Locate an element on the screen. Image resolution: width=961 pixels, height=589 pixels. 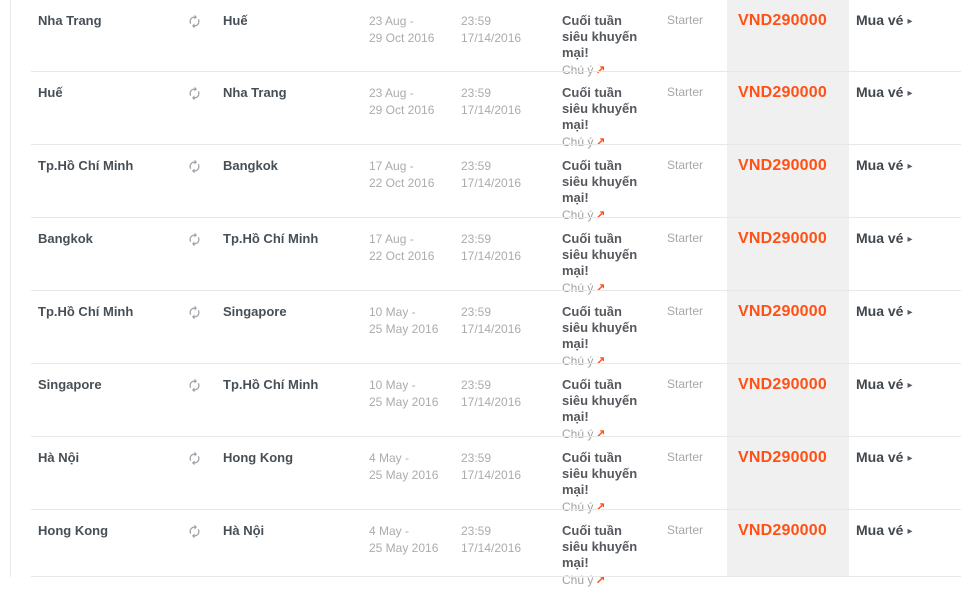
travel-period-start: 23 Aug - is located at coordinates (391, 93).